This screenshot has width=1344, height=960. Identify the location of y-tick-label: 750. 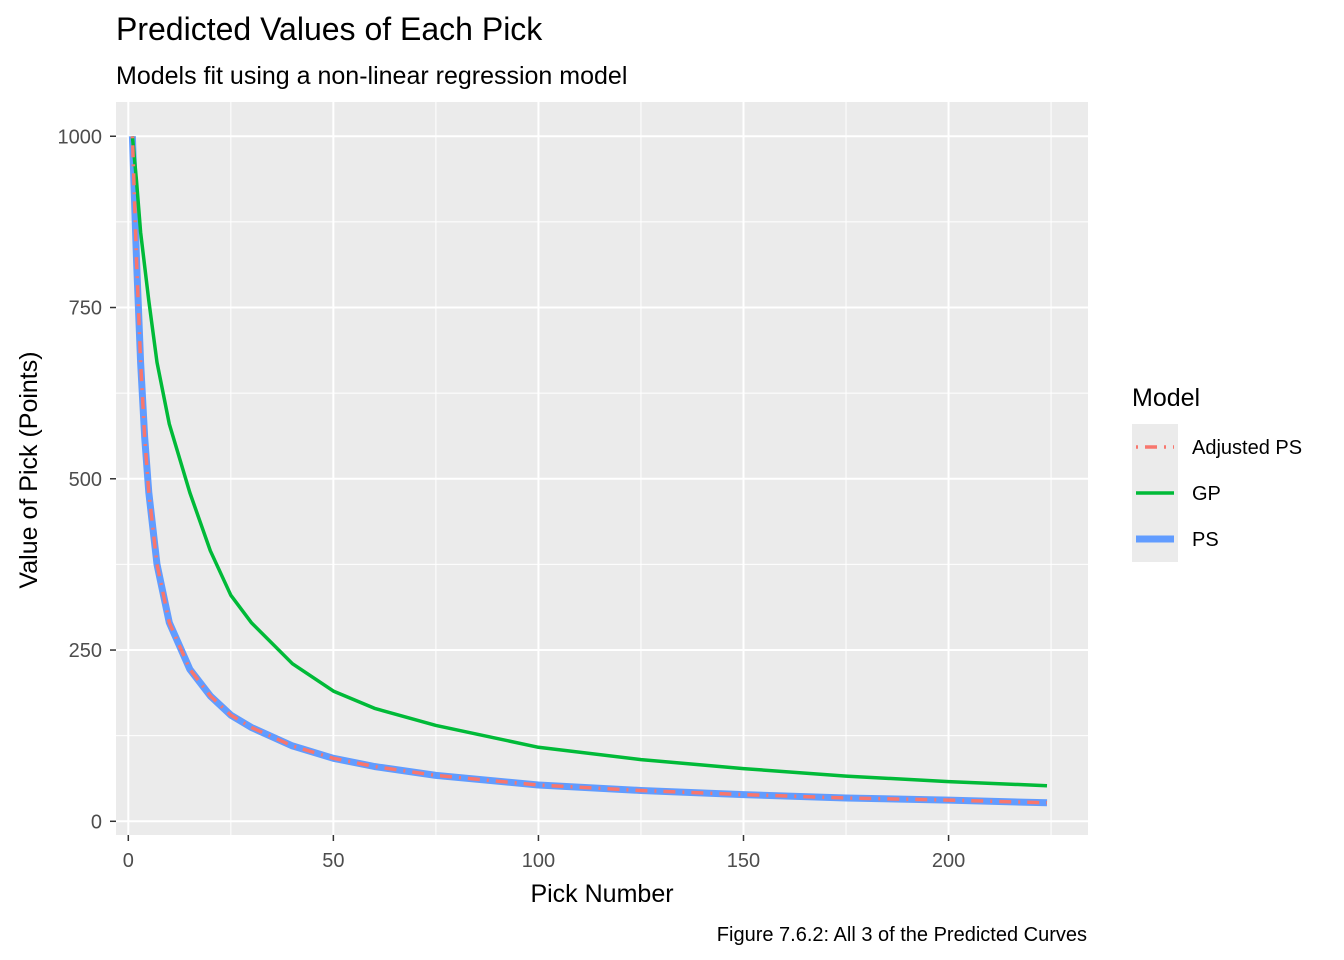
(85, 309).